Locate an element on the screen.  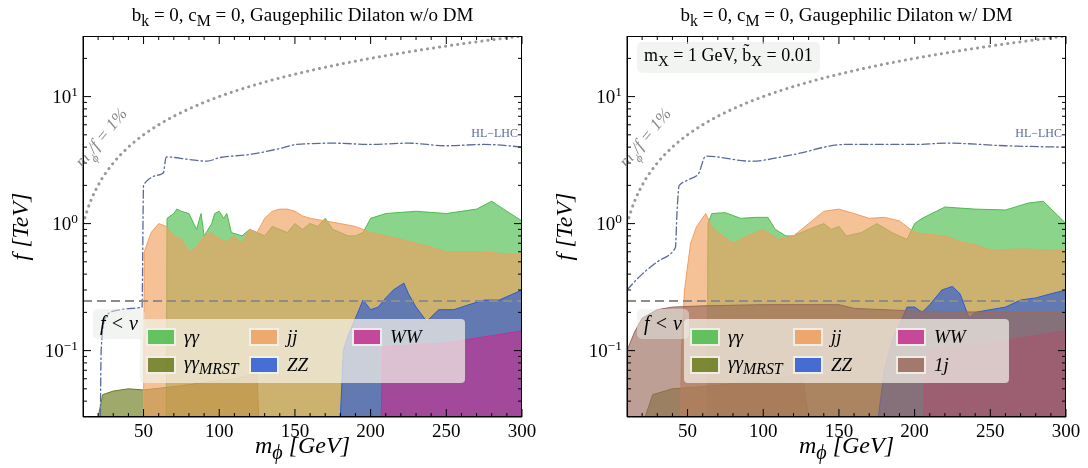
chart-title: b$_{k}$ = 0, c$_{M}$ = 0, Gaugephilic Dilaton w/ DM is located at coordinates (846, 17).